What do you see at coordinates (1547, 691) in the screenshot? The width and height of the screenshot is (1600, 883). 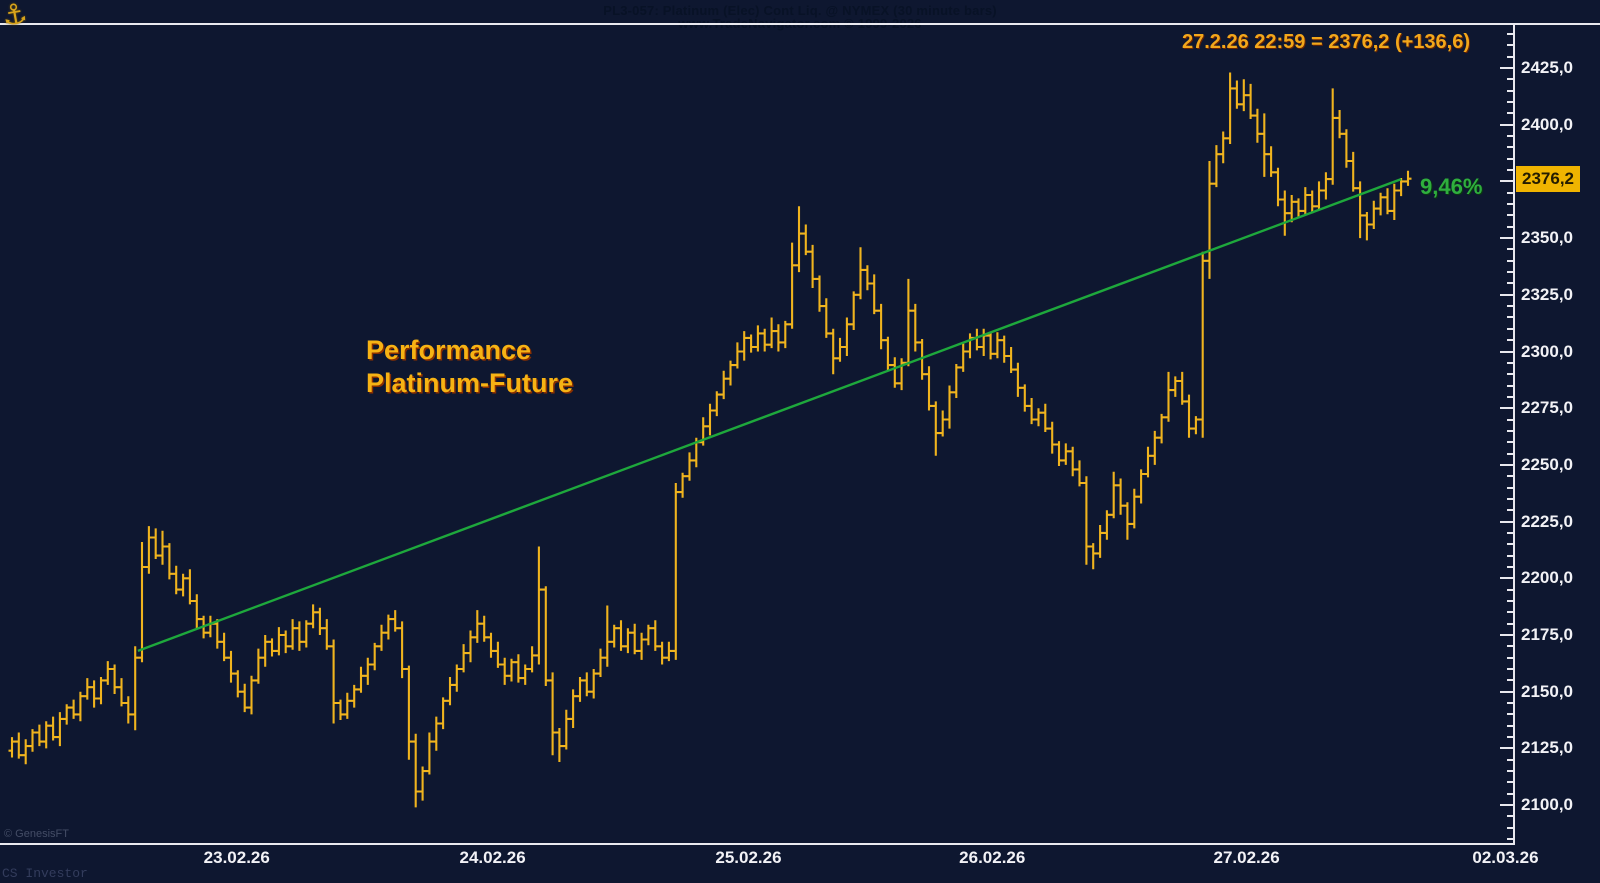 I see `y-axis-label: 2150,0` at bounding box center [1547, 691].